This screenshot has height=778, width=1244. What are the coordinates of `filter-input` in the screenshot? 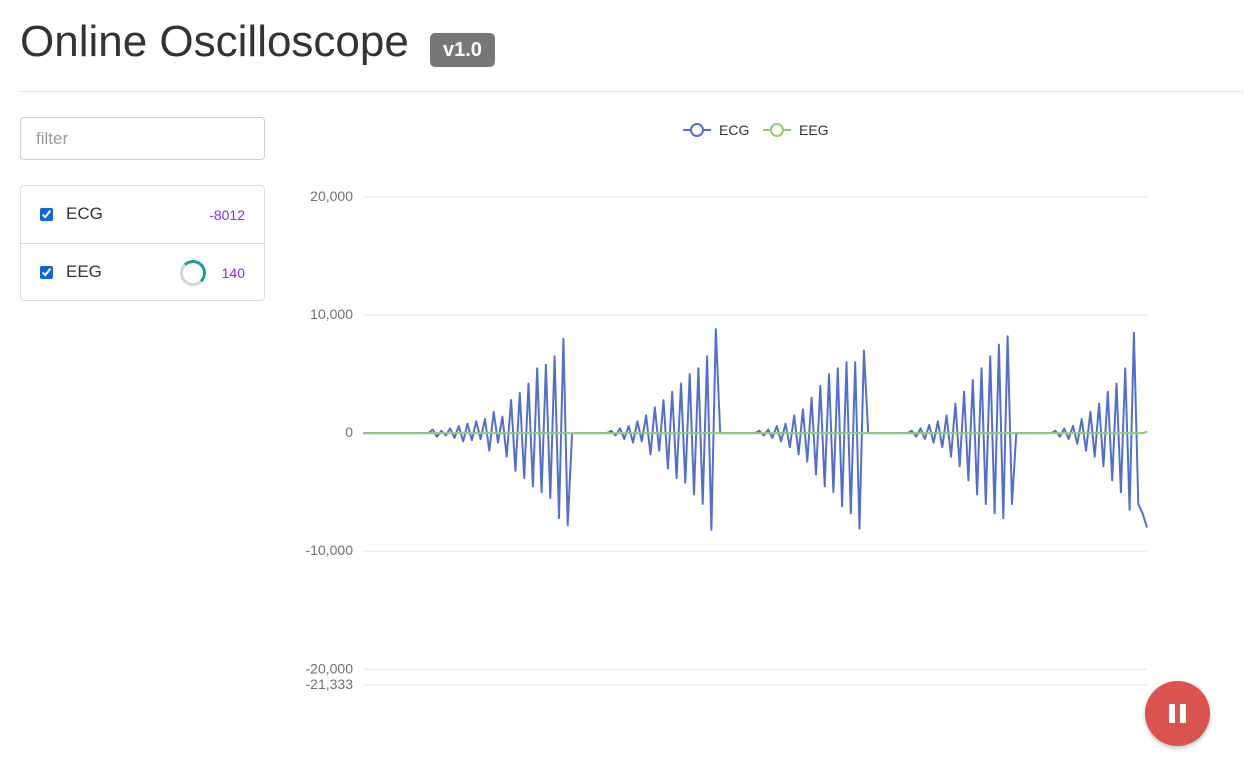 It's located at (142, 138).